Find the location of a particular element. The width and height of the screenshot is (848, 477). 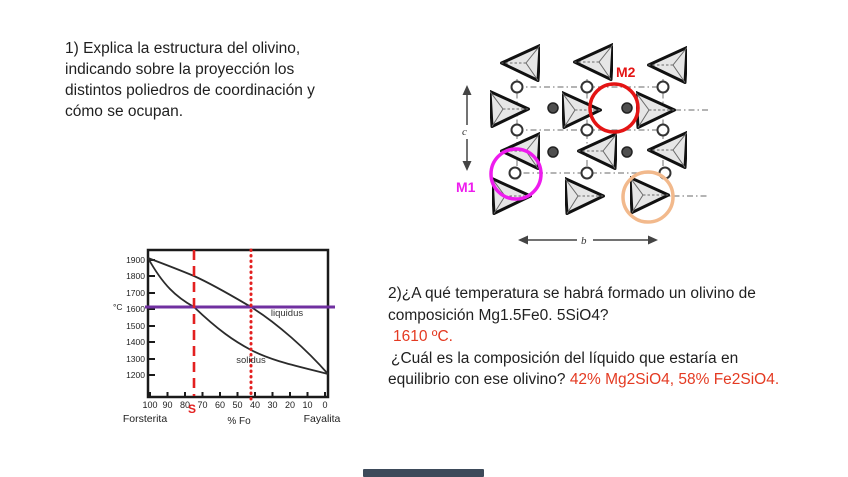

c-axis-label: c is located at coordinates (464, 132).